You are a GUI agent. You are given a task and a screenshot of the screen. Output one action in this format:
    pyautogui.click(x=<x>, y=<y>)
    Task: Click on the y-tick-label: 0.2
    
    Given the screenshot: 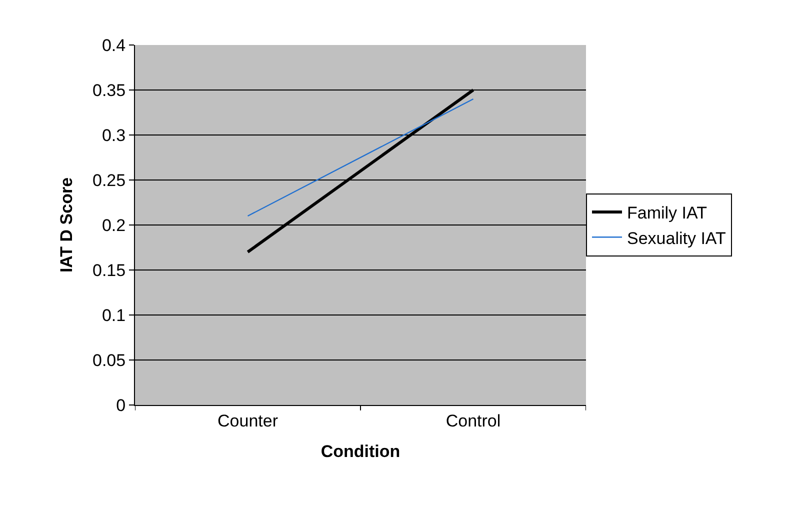 What is the action you would take?
    pyautogui.click(x=114, y=225)
    